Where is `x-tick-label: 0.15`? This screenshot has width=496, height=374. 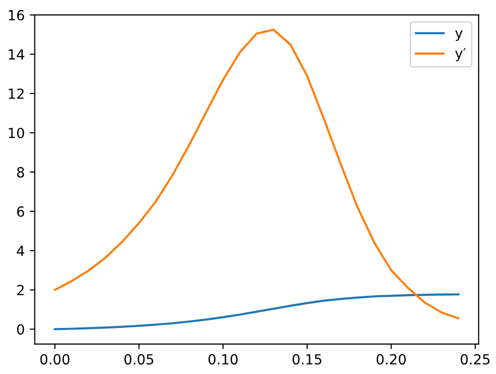 x-tick-label: 0.15 is located at coordinates (307, 359).